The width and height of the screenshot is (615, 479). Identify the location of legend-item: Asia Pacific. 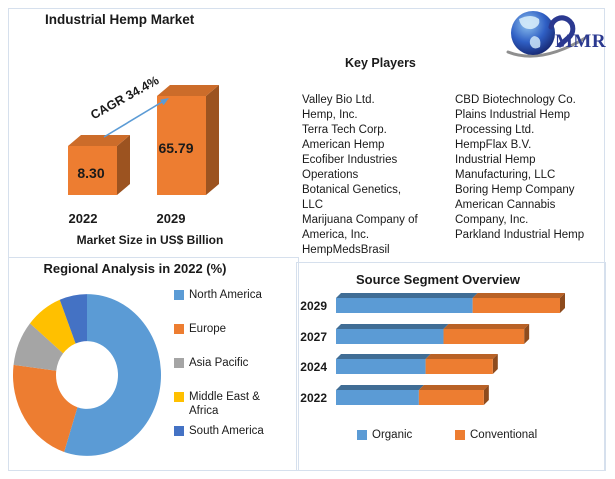
(231, 374).